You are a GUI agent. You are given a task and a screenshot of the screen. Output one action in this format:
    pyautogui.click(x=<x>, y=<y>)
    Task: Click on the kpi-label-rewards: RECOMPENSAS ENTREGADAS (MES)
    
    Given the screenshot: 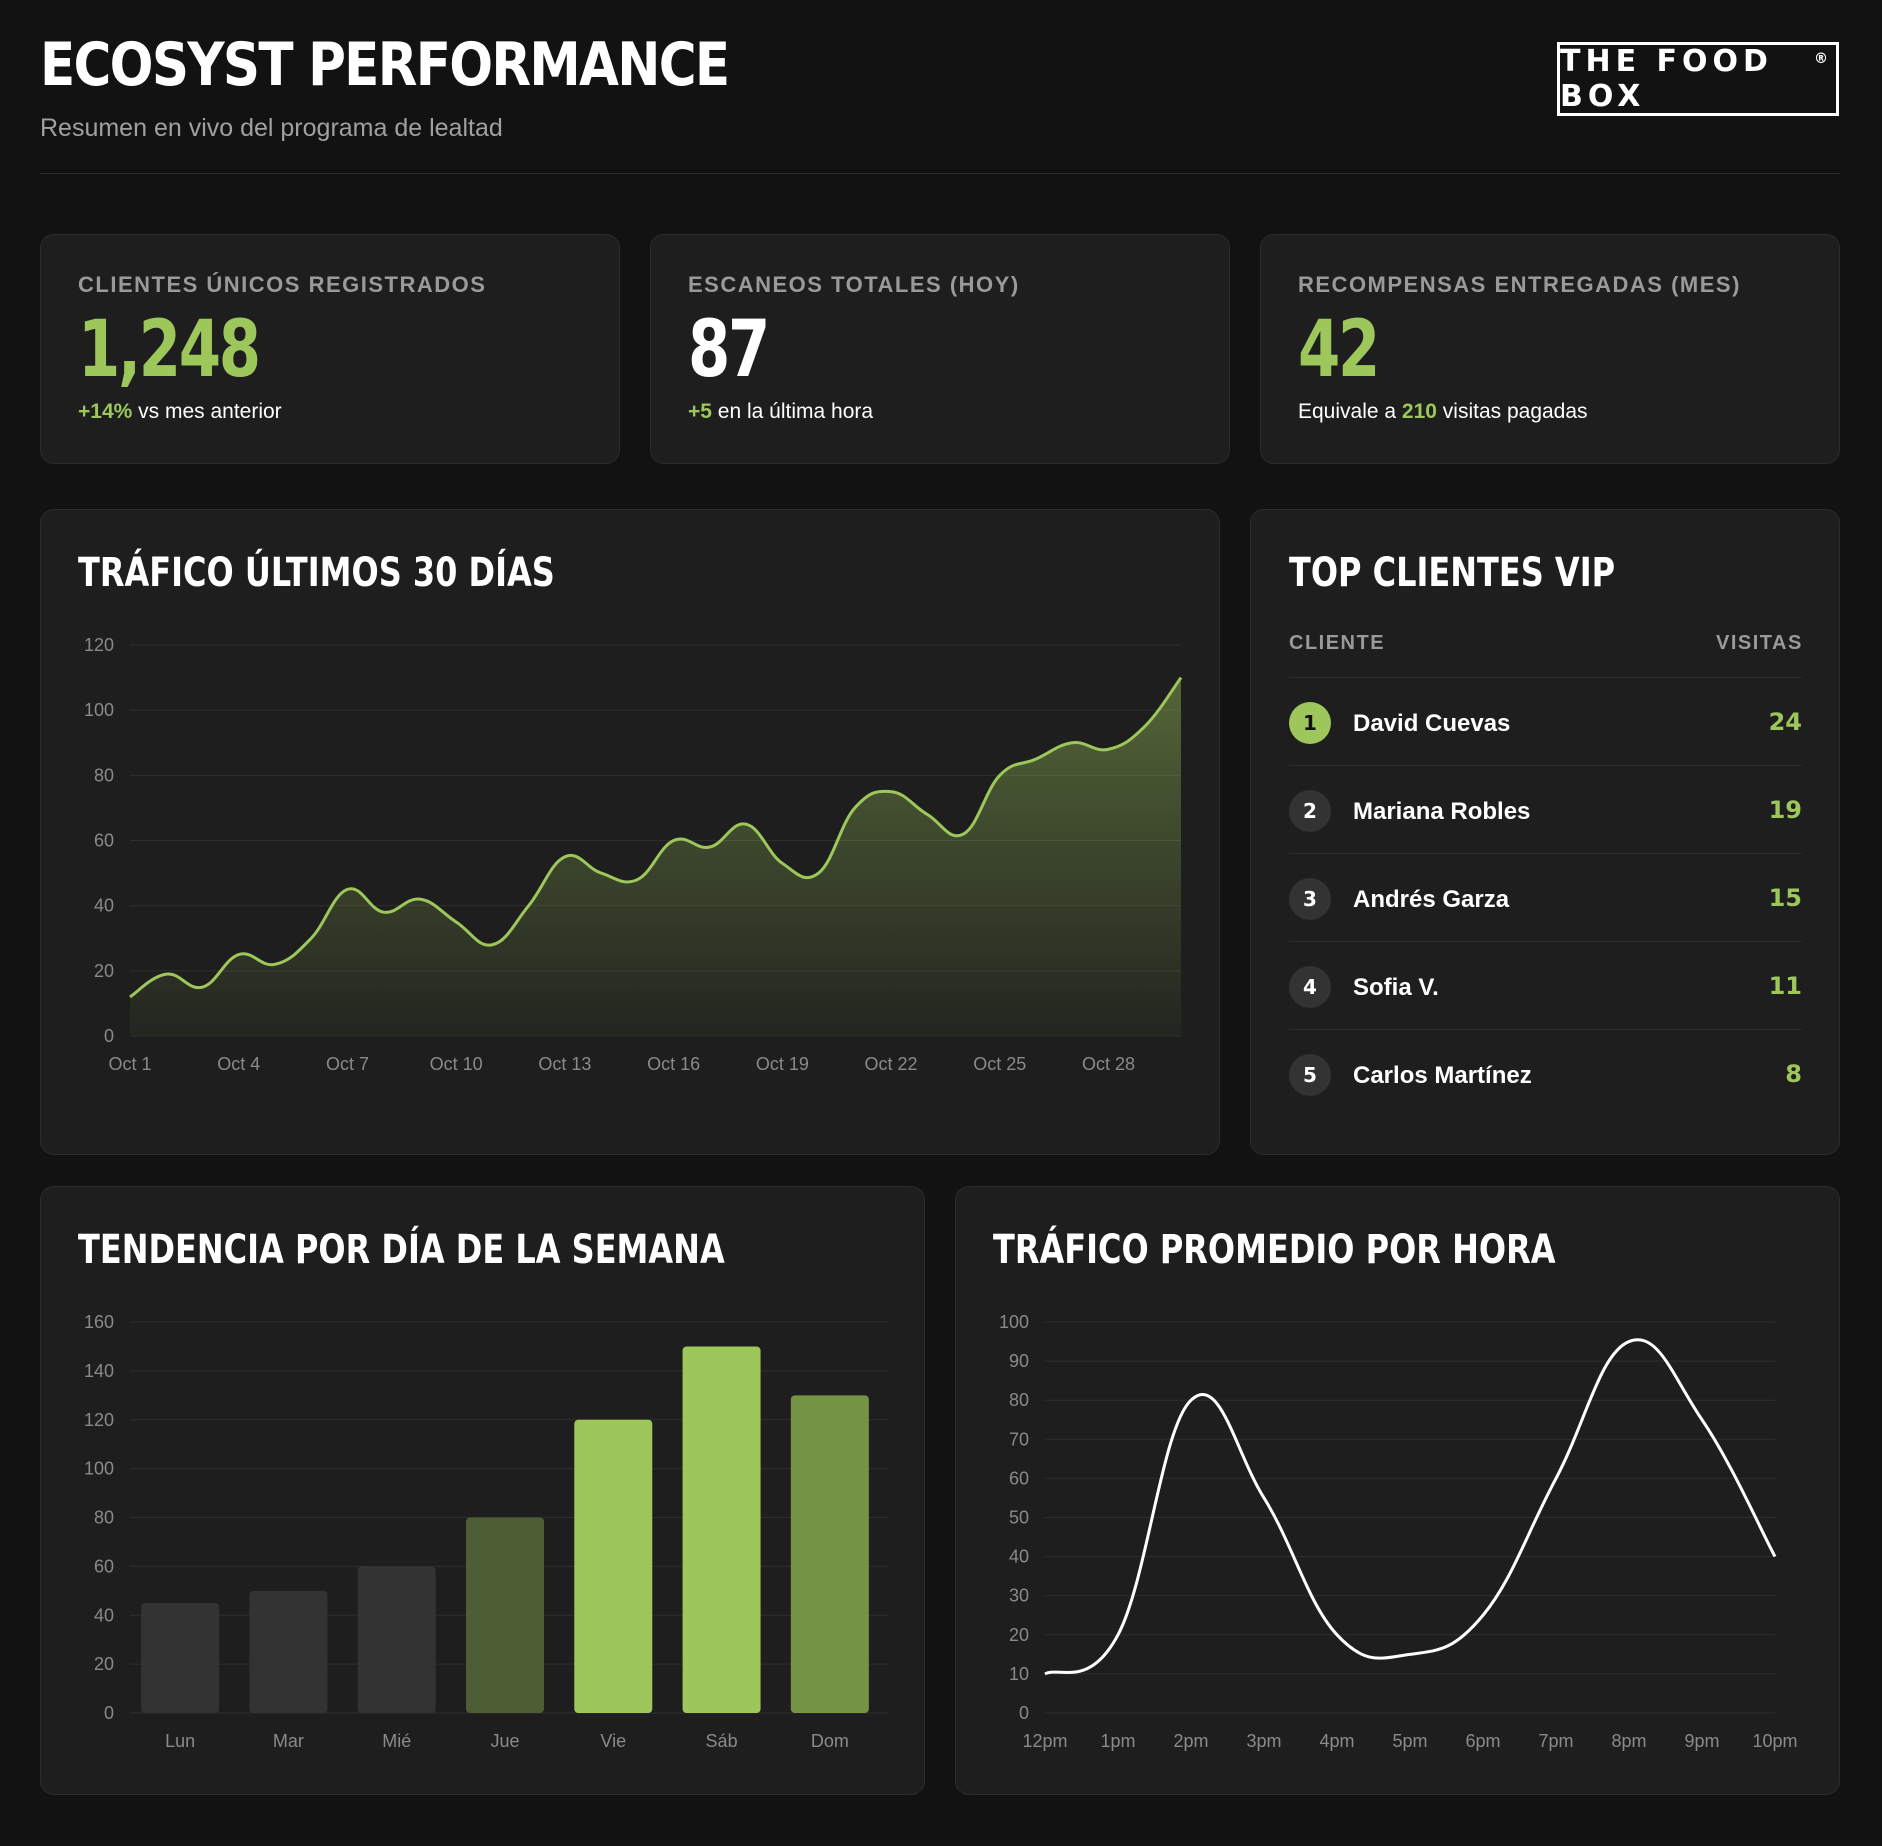 What is the action you would take?
    pyautogui.click(x=1519, y=284)
    